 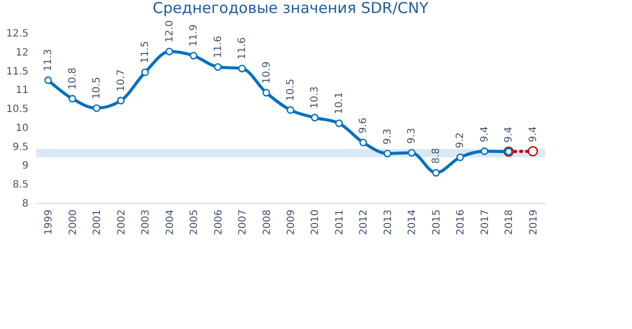 What do you see at coordinates (194, 35) in the screenshot?
I see `data-label: 11.9` at bounding box center [194, 35].